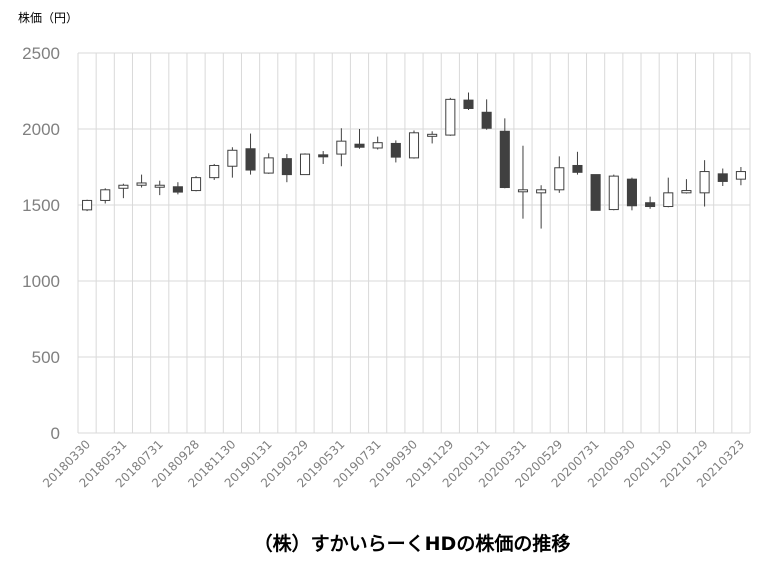 The width and height of the screenshot is (764, 571). Describe the element at coordinates (48, 17) in the screenshot. I see `y-axis-unit-label: 株価（円）` at that location.